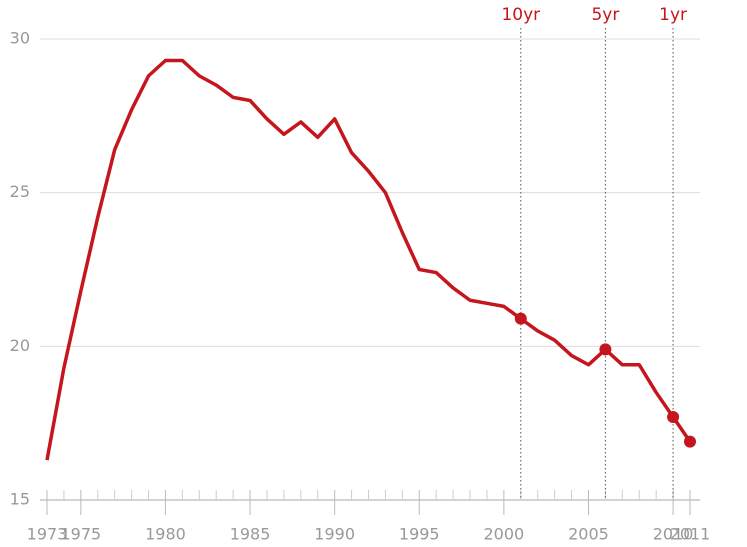 Image resolution: width=747 pixels, height=547 pixels. I want to click on x-tick-label: 2000, so click(504, 534).